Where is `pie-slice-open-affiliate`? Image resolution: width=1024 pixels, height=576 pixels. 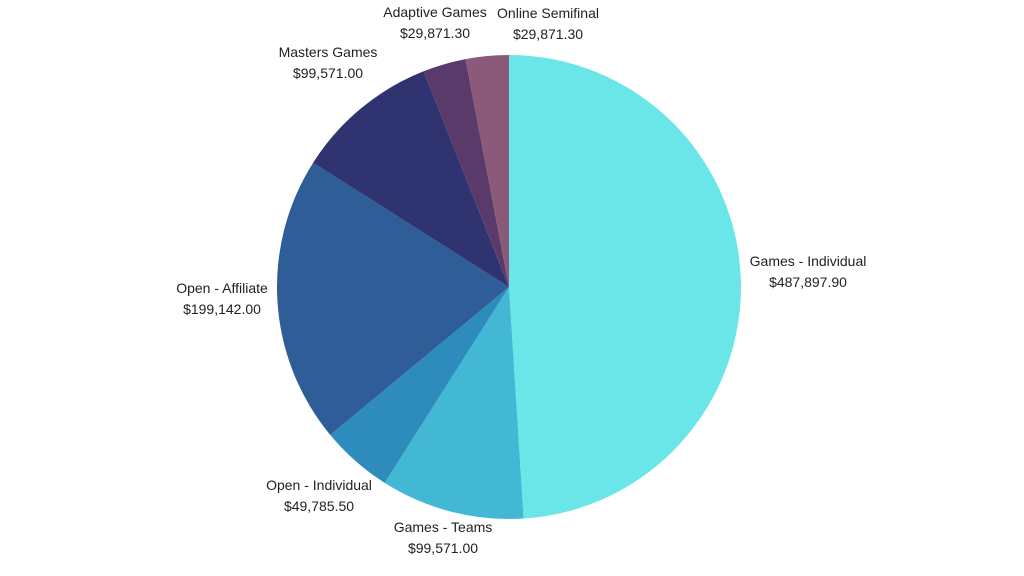 pie-slice-open-affiliate is located at coordinates (393, 298).